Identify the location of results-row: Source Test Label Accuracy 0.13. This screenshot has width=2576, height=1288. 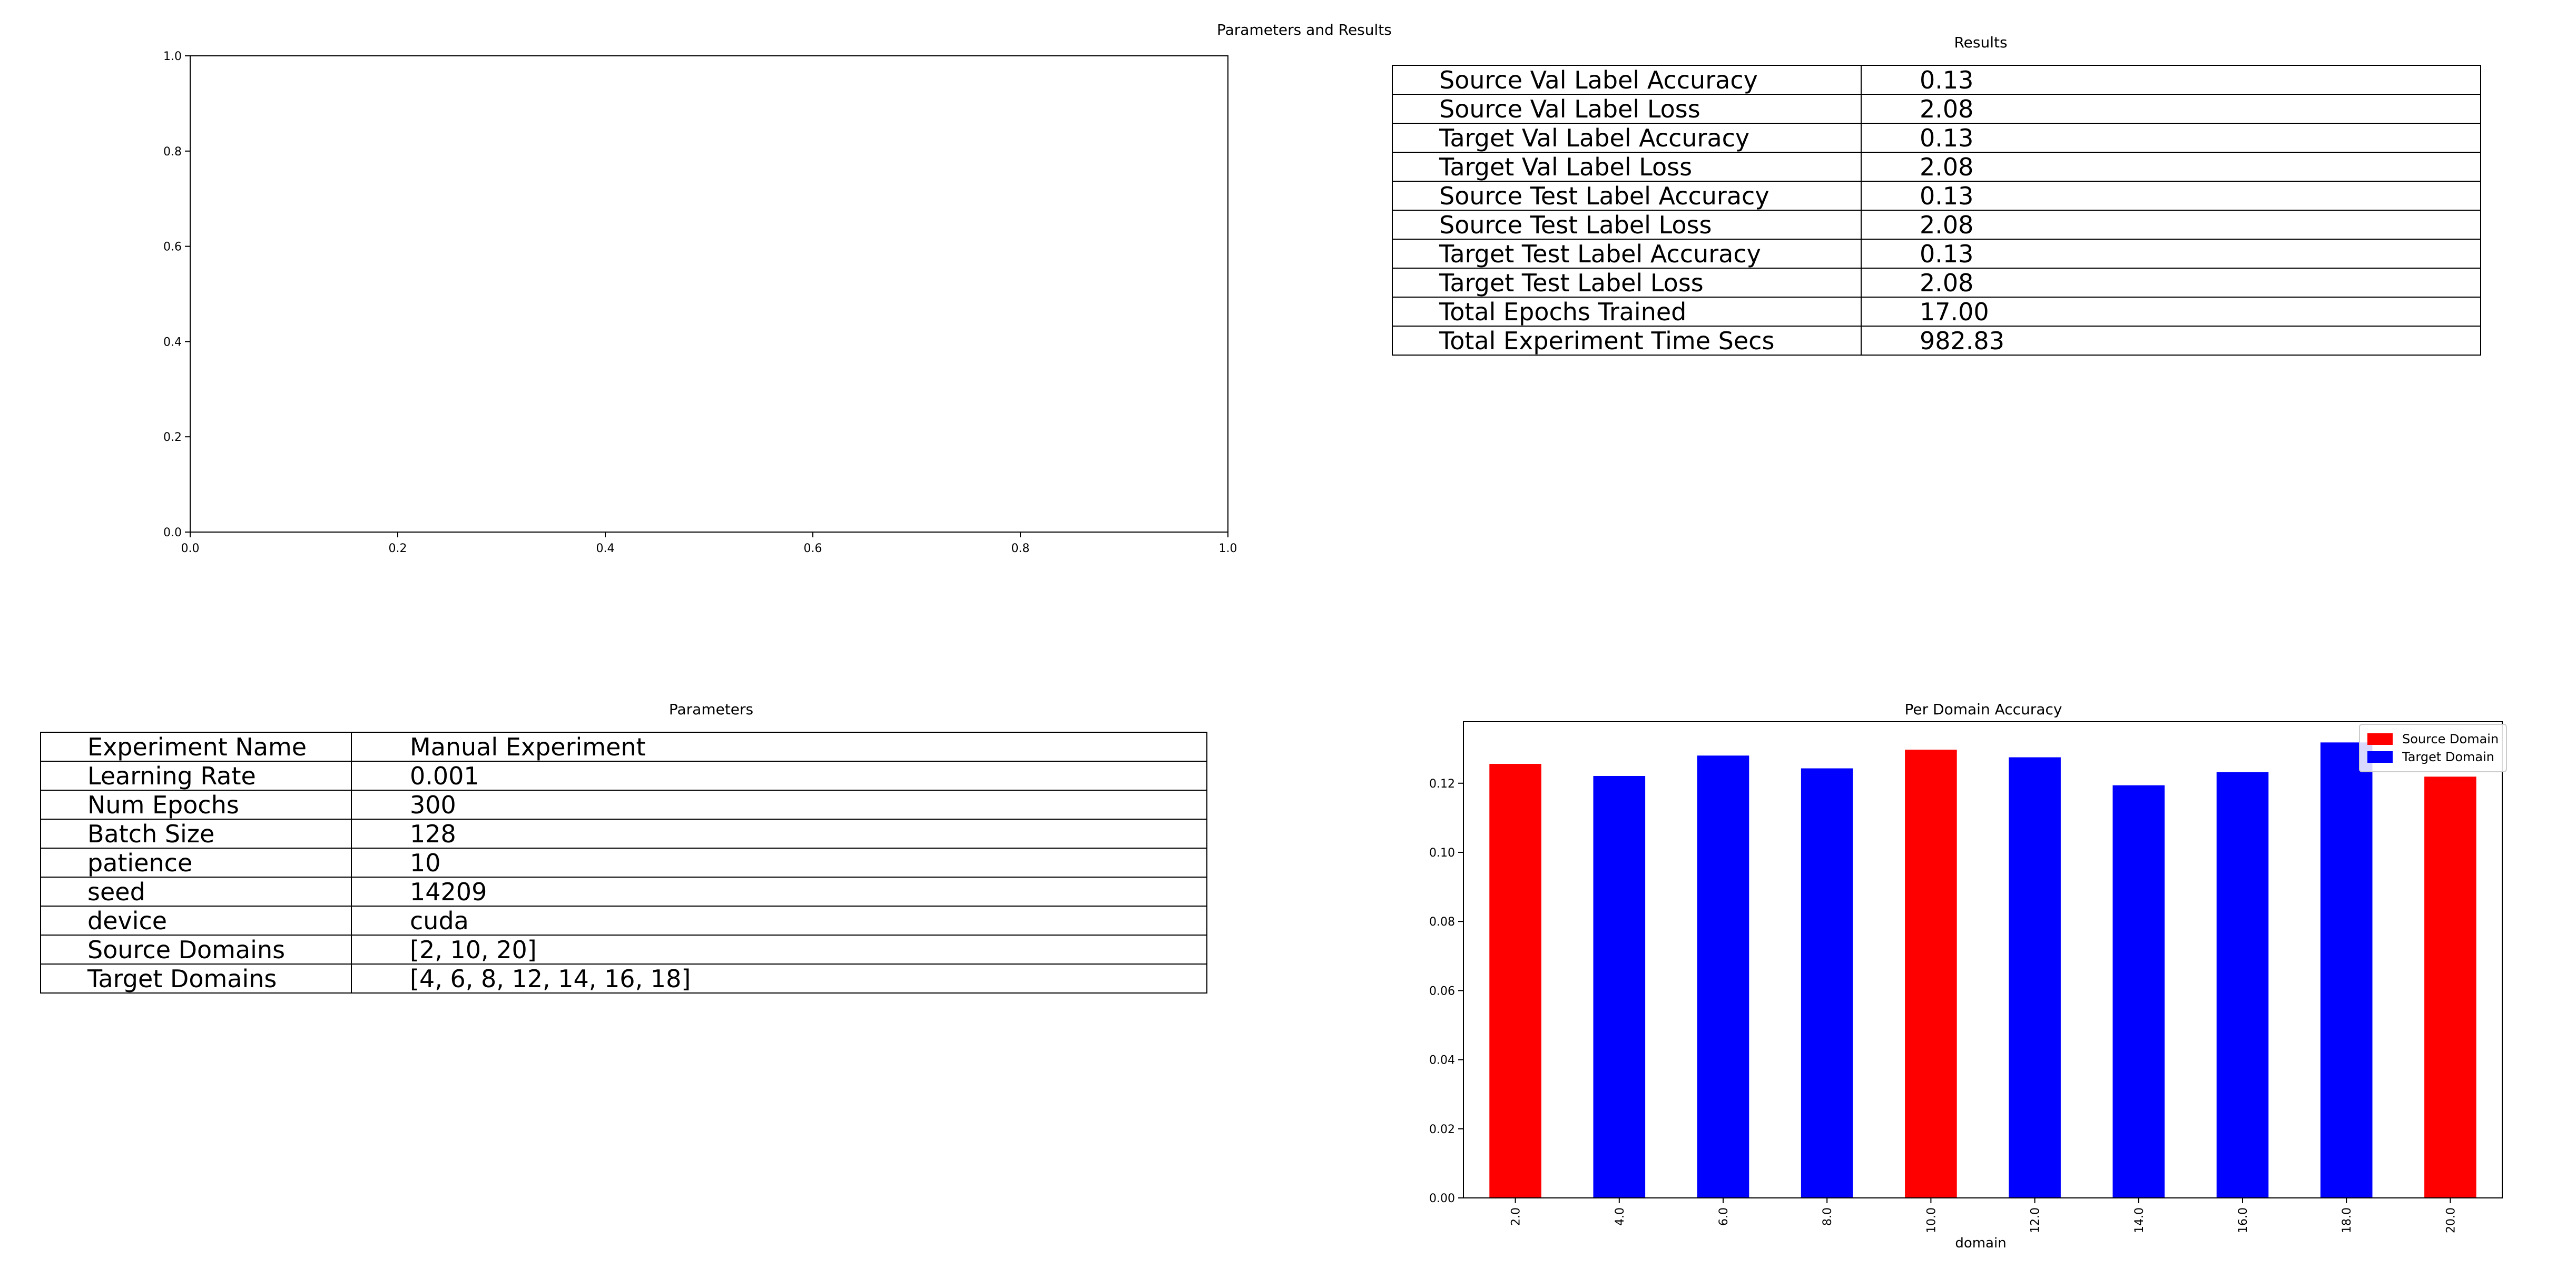
(1936, 196).